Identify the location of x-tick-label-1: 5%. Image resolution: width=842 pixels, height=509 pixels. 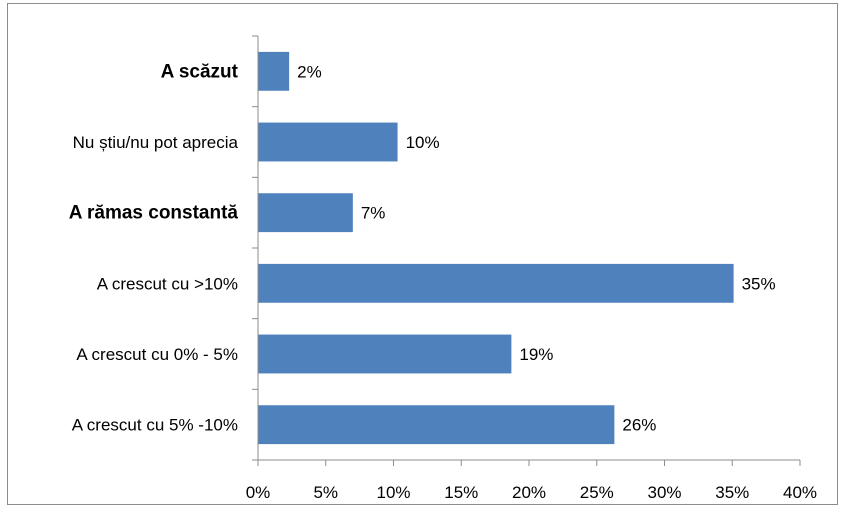
(325, 492).